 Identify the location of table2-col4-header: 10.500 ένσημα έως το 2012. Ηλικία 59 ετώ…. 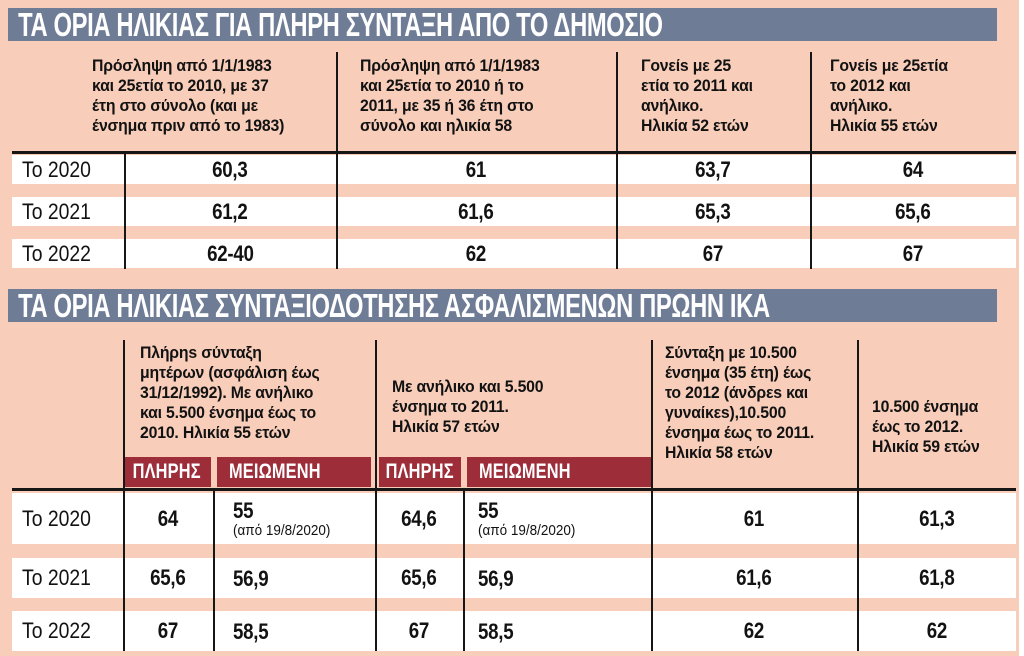
(926, 426).